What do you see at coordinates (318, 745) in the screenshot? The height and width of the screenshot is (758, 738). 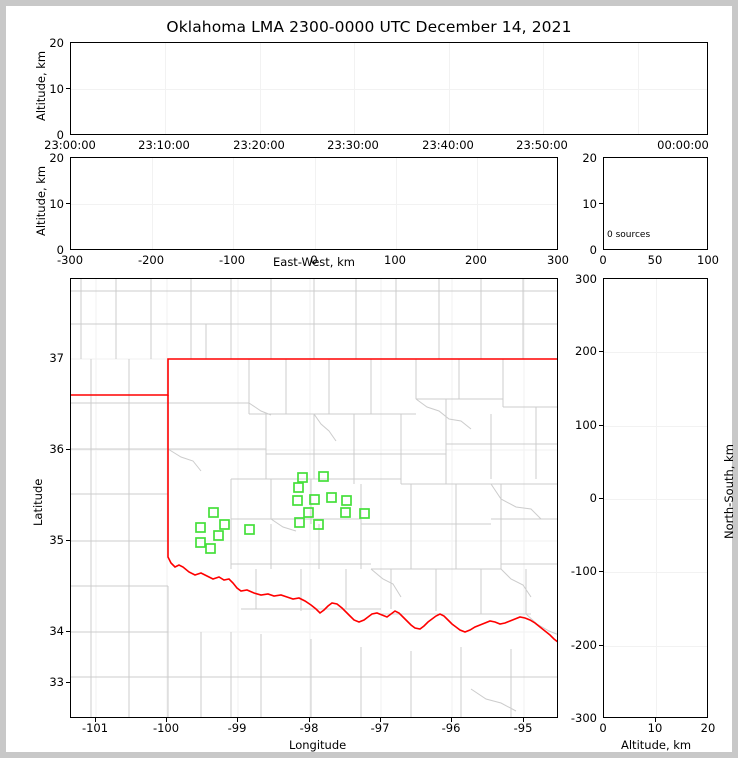 I see `map-x-axis-label: Longitude` at bounding box center [318, 745].